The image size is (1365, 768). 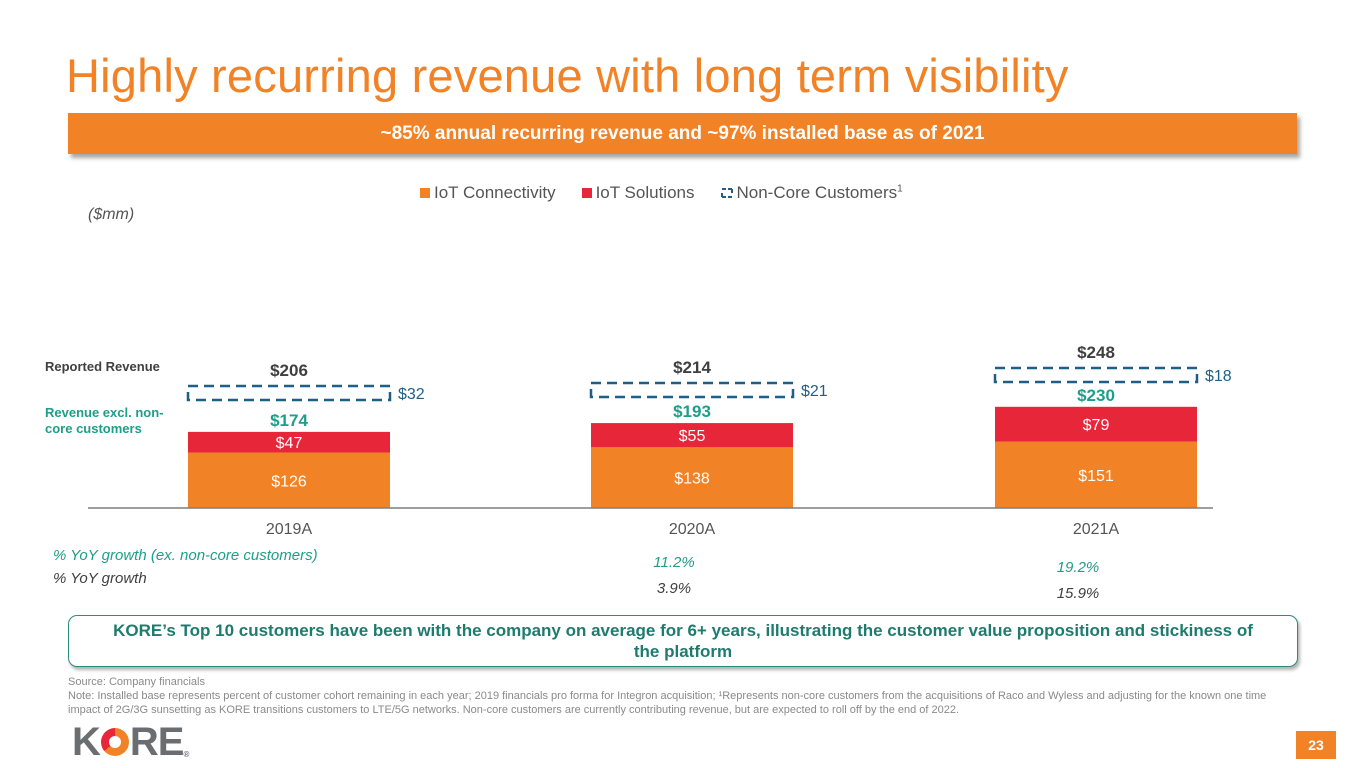 What do you see at coordinates (171, 741) in the screenshot?
I see `logo-letter-e: E` at bounding box center [171, 741].